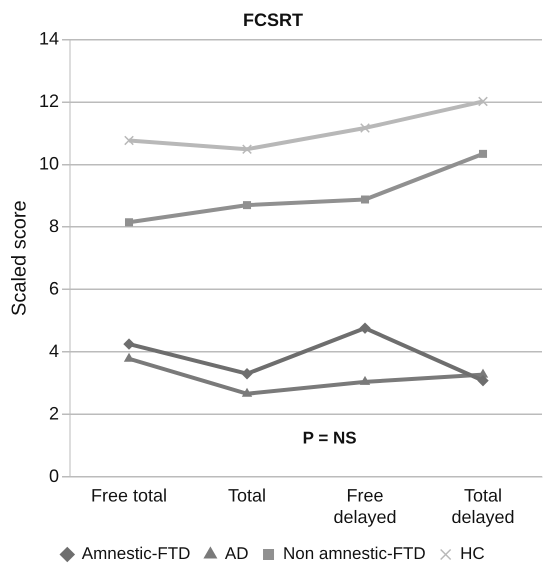 The width and height of the screenshot is (556, 577). What do you see at coordinates (365, 507) in the screenshot?
I see `x-tick-label: Free delayed` at bounding box center [365, 507].